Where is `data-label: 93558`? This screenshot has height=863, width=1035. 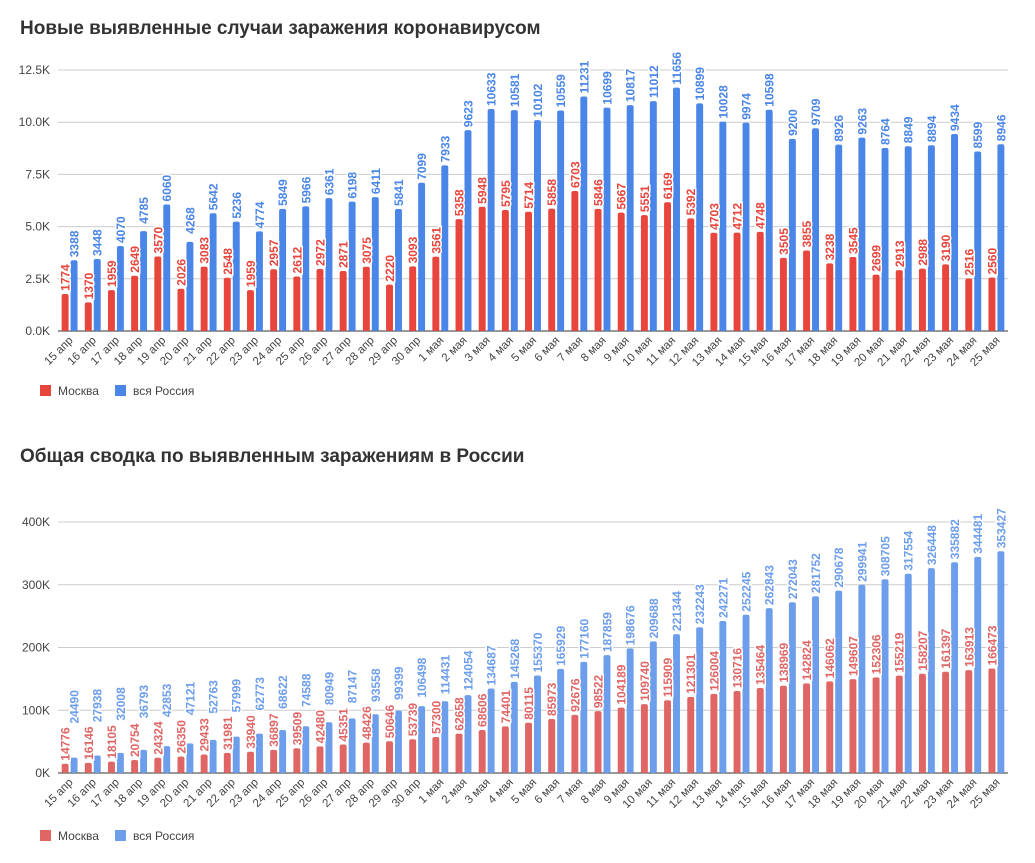 data-label: 93558 is located at coordinates (376, 685).